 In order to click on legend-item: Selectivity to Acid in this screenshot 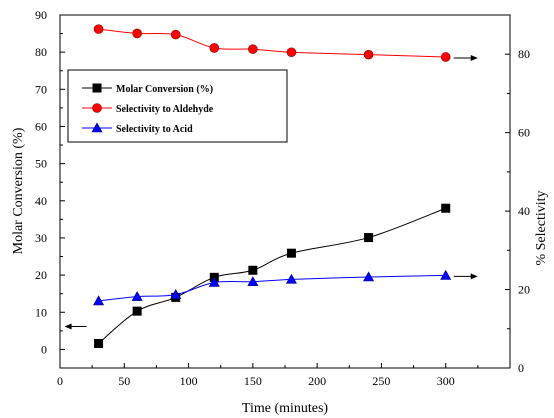, I will do `click(137, 128)`.